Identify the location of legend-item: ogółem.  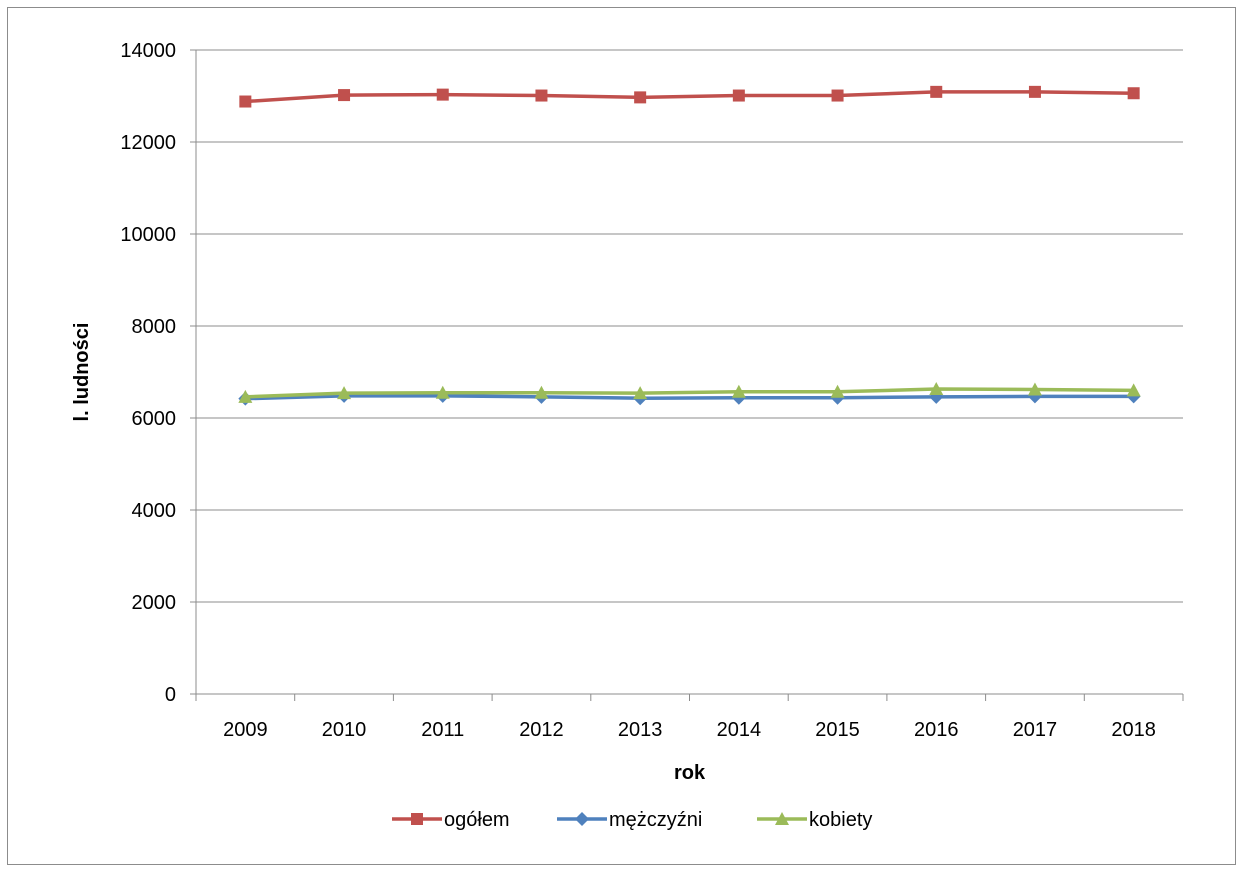
(451, 820).